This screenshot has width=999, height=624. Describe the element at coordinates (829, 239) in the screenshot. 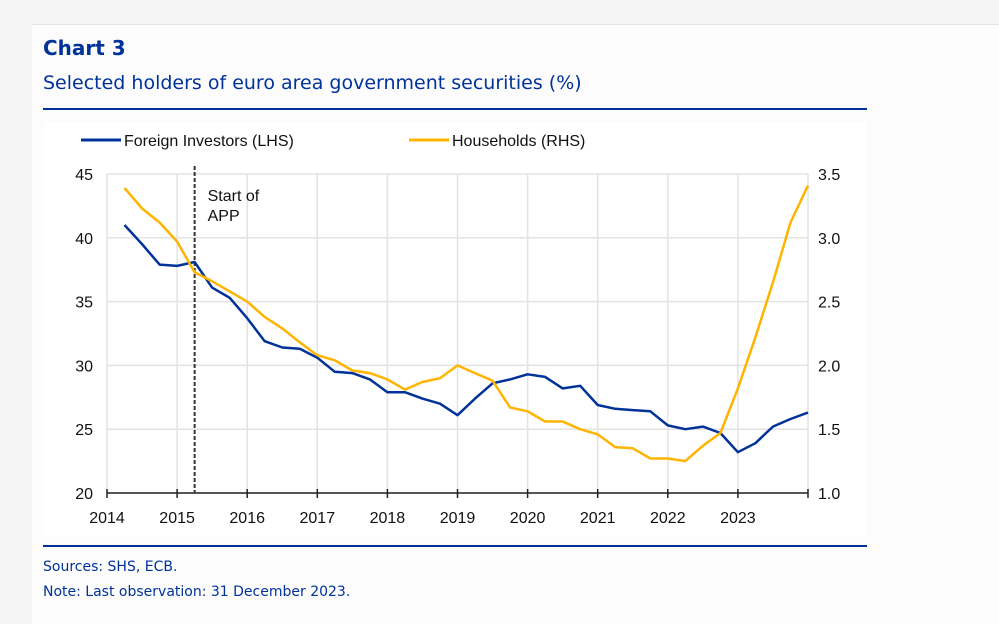

I see `y-right-tick-label: 3.0` at that location.